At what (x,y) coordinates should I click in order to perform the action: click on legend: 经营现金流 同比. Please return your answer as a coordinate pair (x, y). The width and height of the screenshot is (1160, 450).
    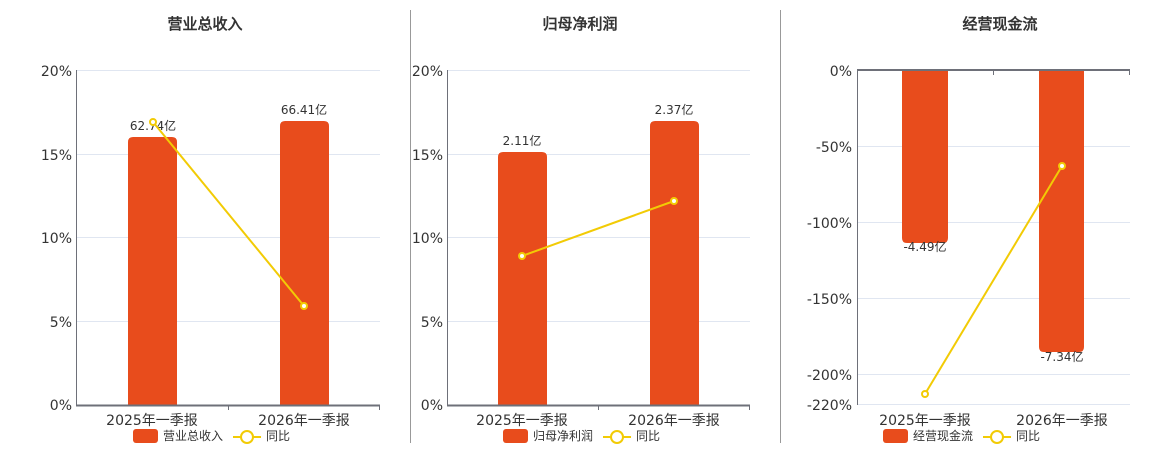
    Looking at the image, I should click on (961, 435).